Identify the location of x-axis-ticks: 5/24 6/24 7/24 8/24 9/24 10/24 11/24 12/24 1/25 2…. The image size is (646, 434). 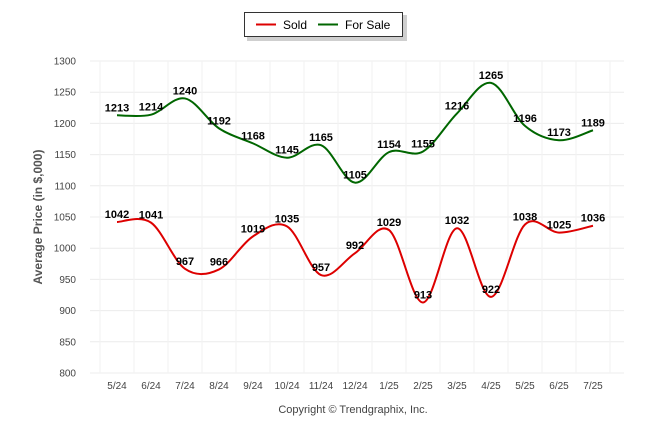
(355, 386).